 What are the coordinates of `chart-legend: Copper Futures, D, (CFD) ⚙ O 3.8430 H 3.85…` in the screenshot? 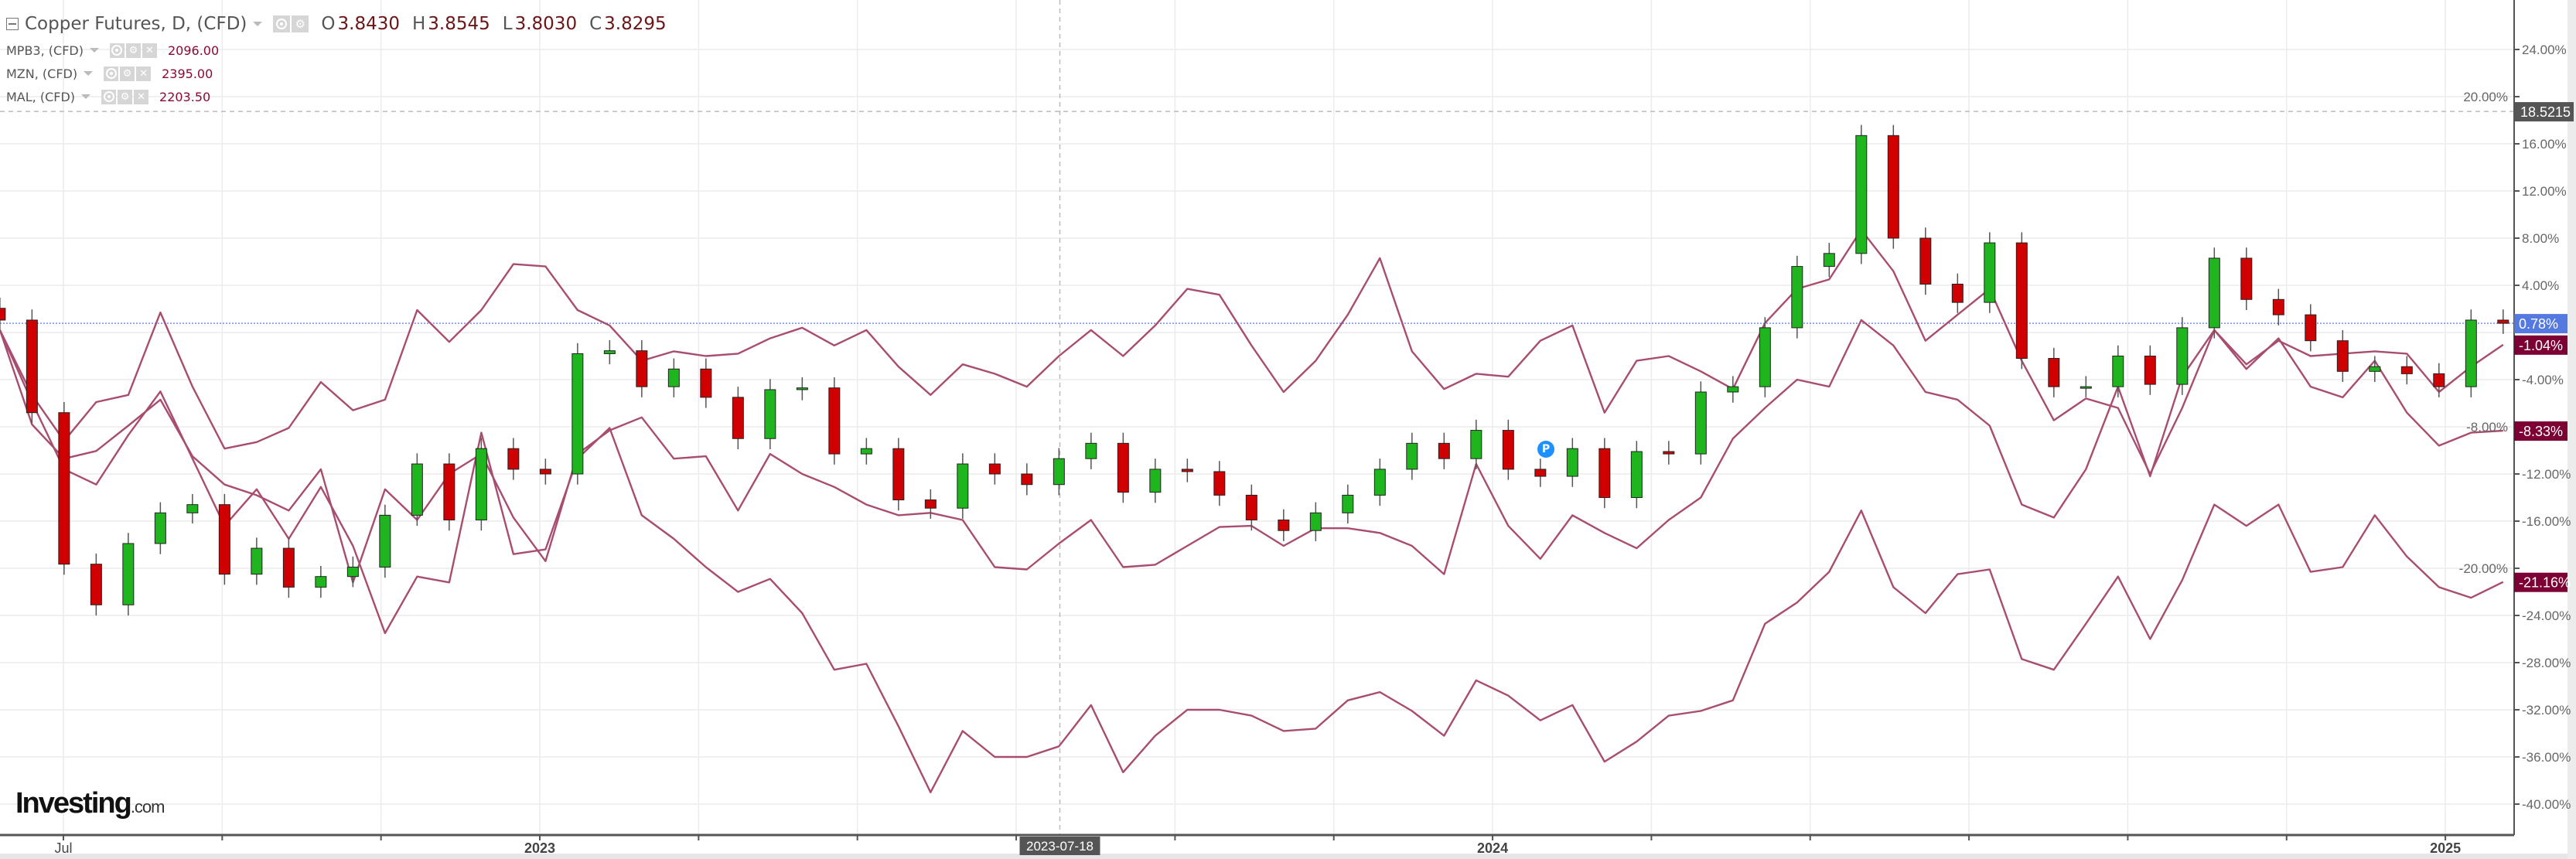 It's located at (336, 59).